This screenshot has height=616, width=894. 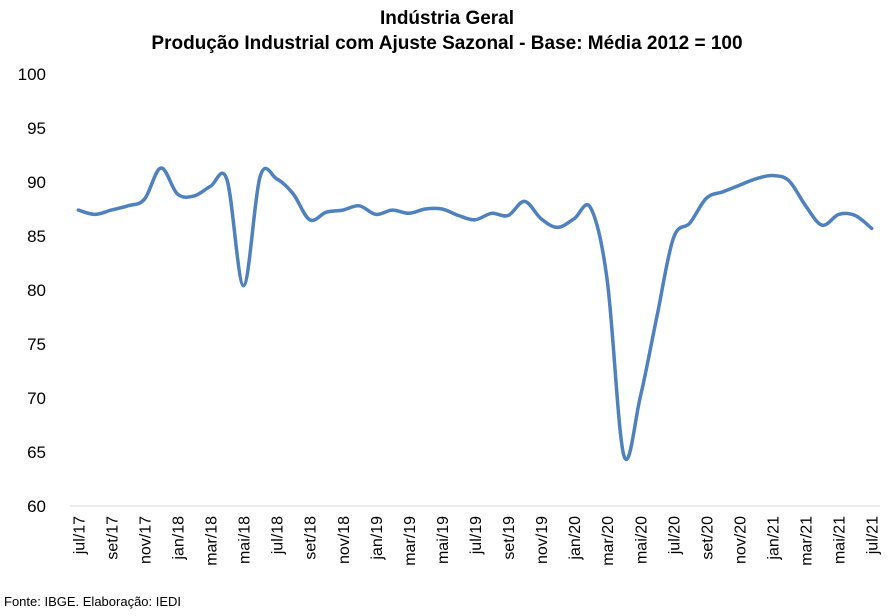 I want to click on y-tick-label: 80, so click(x=36, y=290).